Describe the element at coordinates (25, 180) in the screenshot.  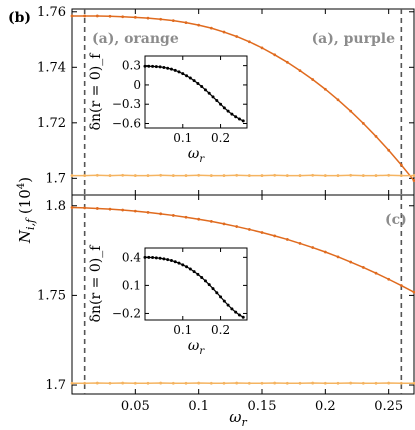
I see `y-axis-label-close: )` at that location.